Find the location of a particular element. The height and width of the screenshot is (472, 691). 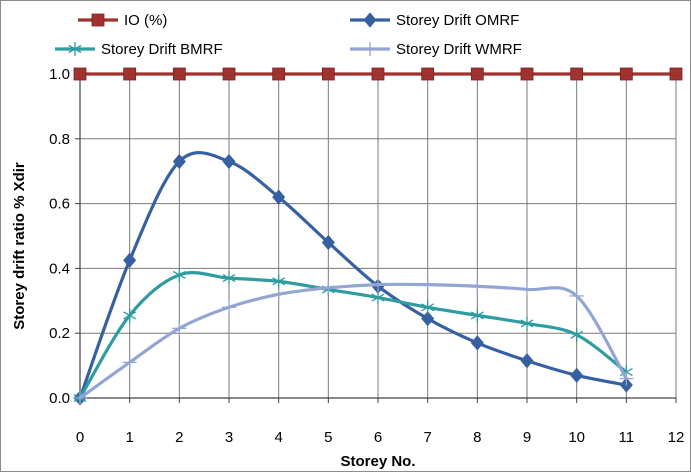

y-axis-title: Storey drift ratio % Xdir is located at coordinates (19, 246).